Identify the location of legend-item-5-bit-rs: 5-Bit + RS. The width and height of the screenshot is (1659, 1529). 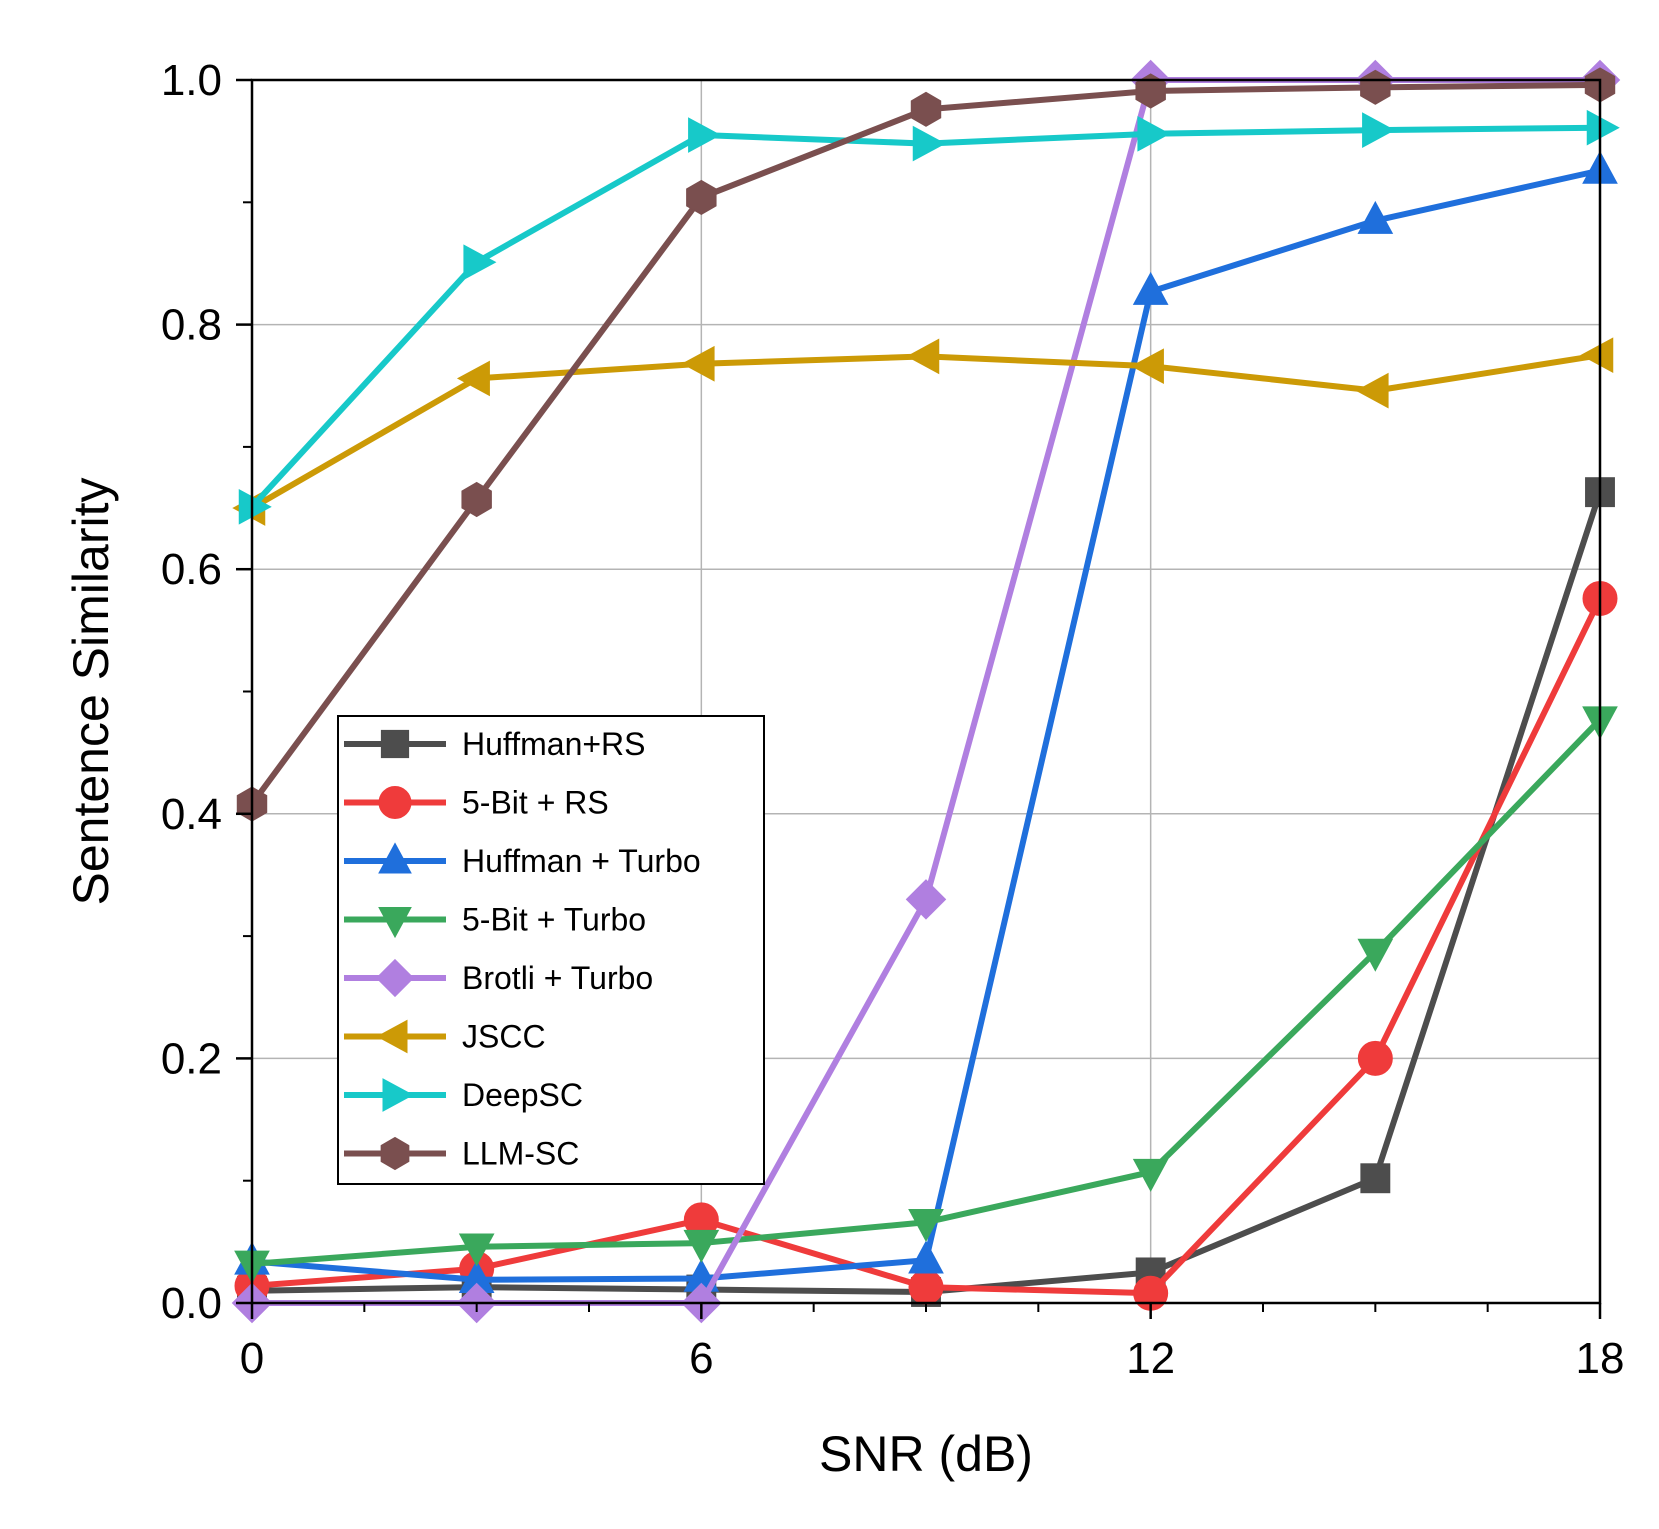
(476, 803).